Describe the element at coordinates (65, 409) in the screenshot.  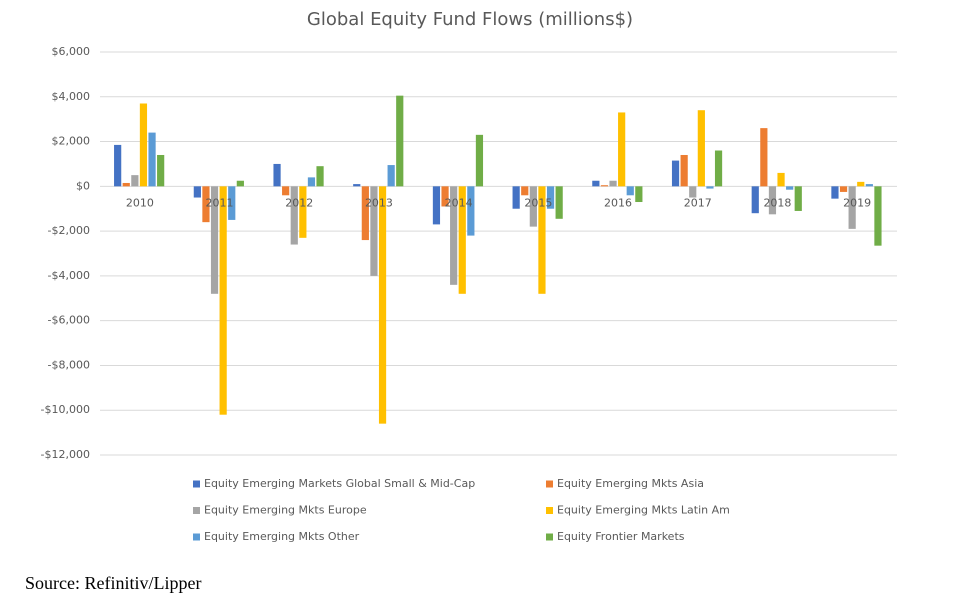
I see `y-tick-label: -$10,000` at that location.